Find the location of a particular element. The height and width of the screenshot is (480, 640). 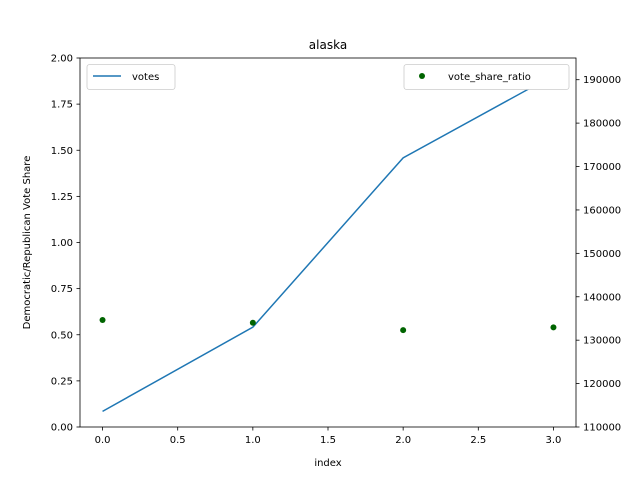

x-tick-label: 2.5 is located at coordinates (478, 440).